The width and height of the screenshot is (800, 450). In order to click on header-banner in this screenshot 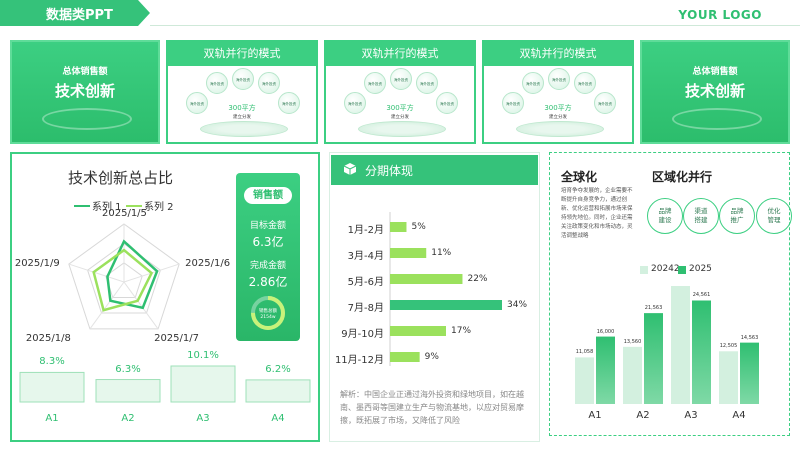, I will do `click(75, 13)`.